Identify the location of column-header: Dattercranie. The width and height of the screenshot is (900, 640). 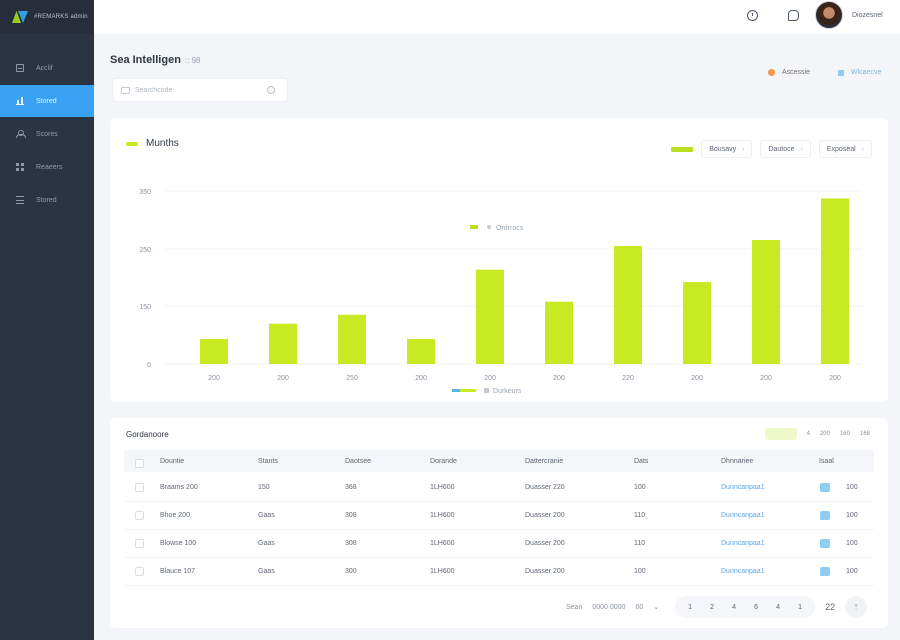
(544, 461).